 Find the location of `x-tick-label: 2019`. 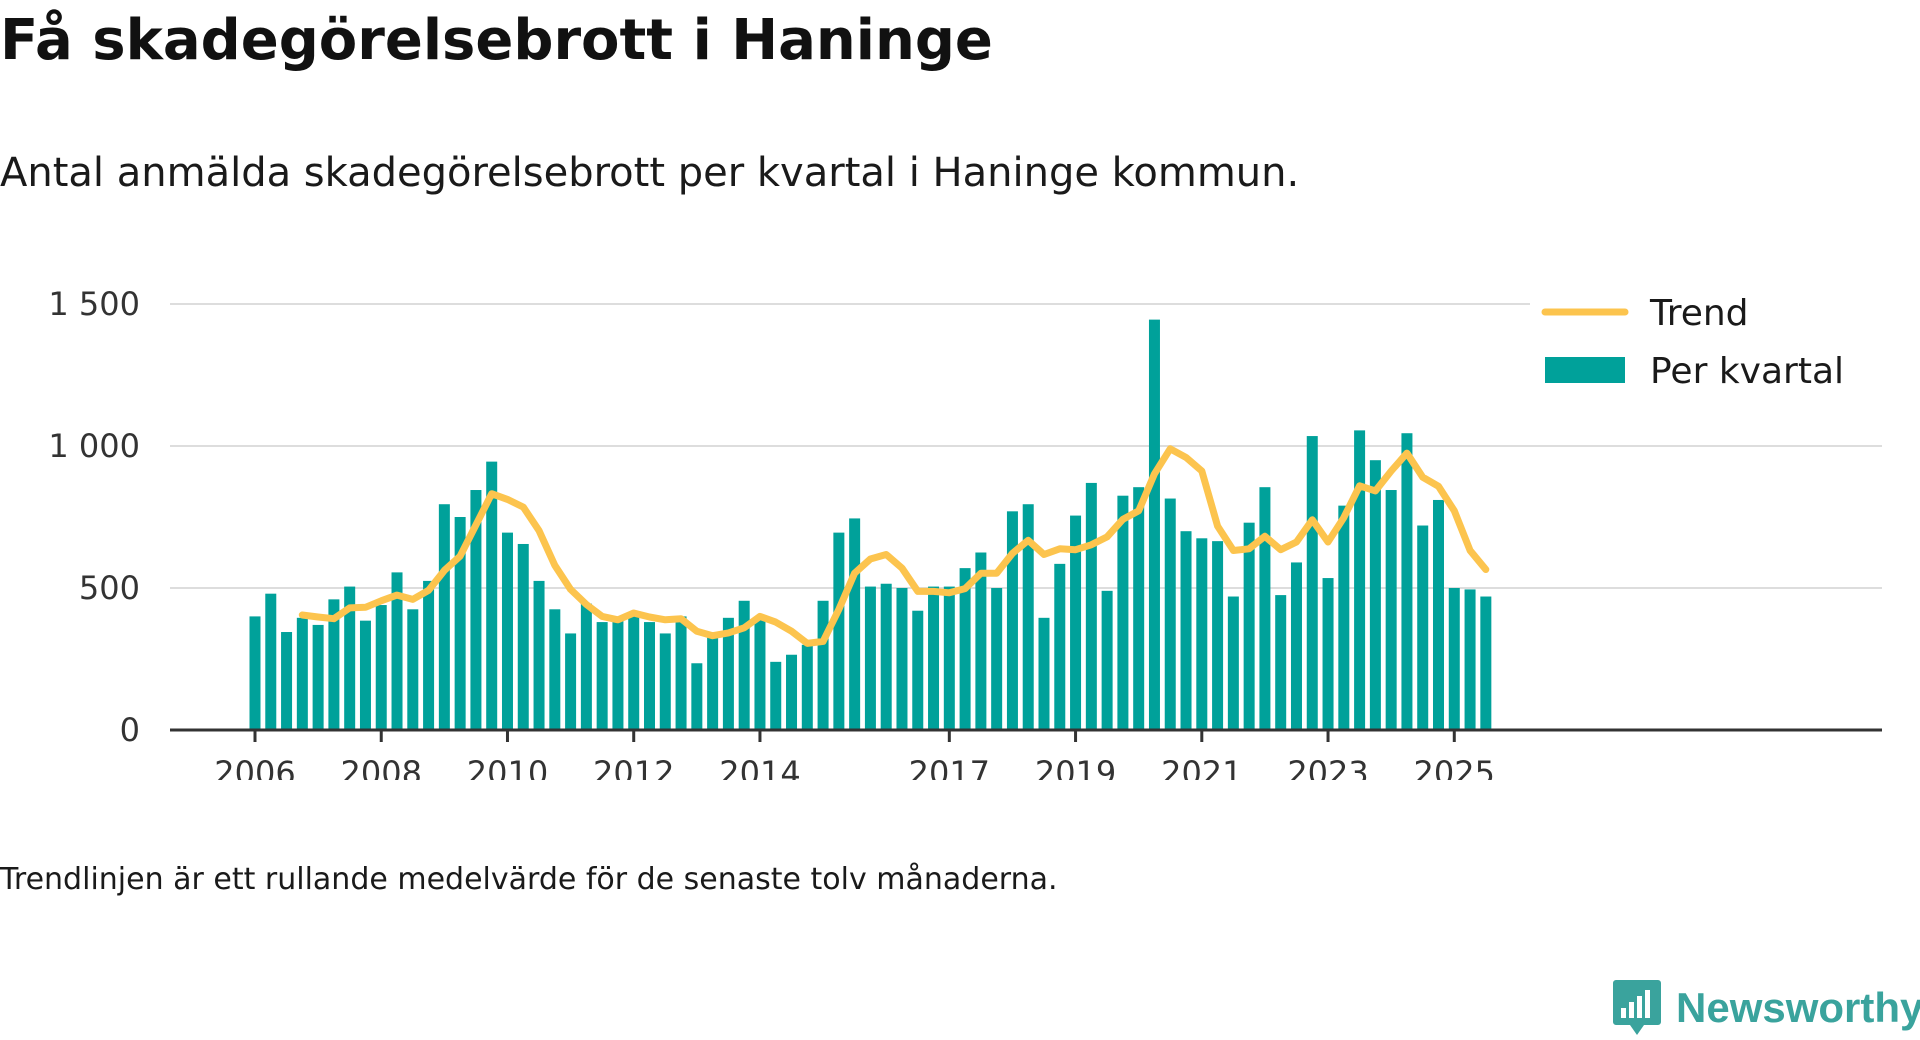

x-tick-label: 2019 is located at coordinates (1075, 767).